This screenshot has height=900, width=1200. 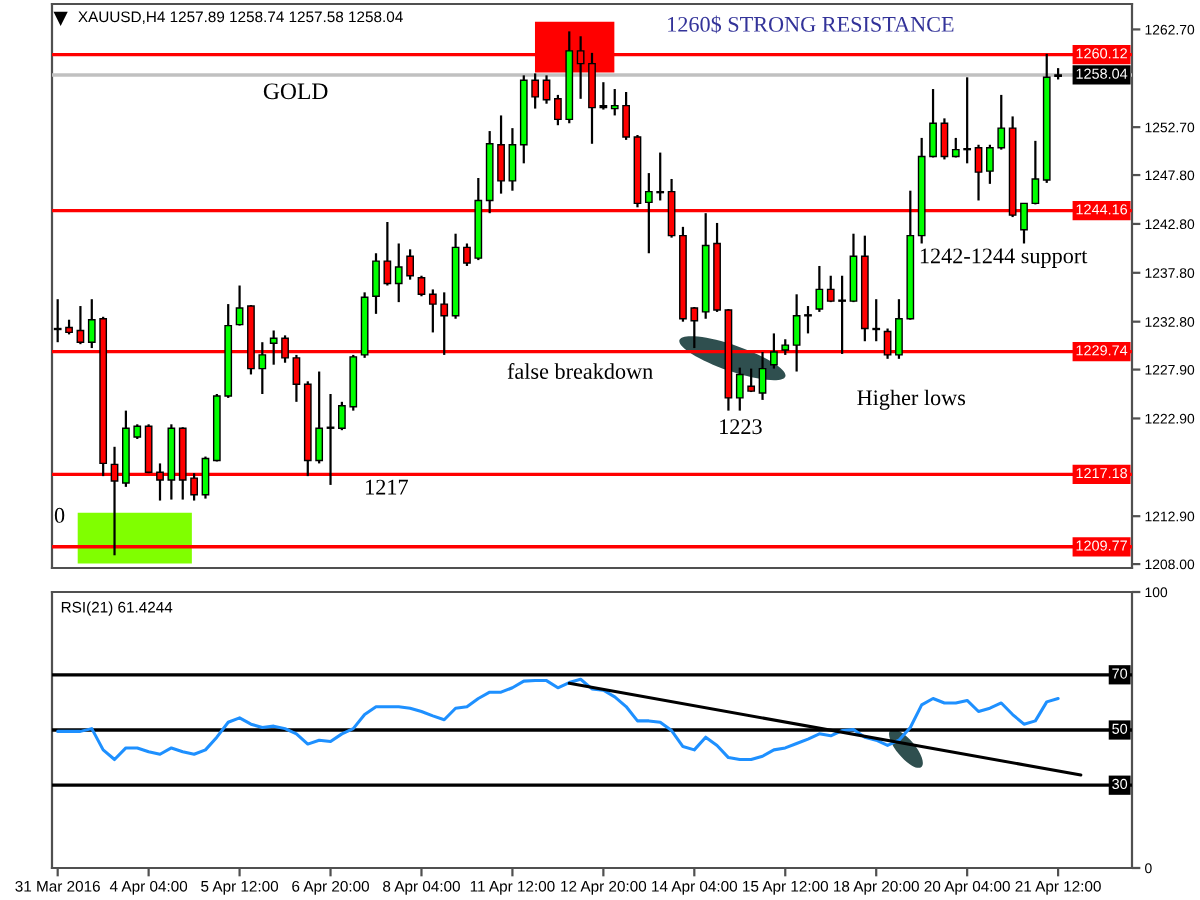 What do you see at coordinates (295, 91) in the screenshot?
I see `annotation: GOLD` at bounding box center [295, 91].